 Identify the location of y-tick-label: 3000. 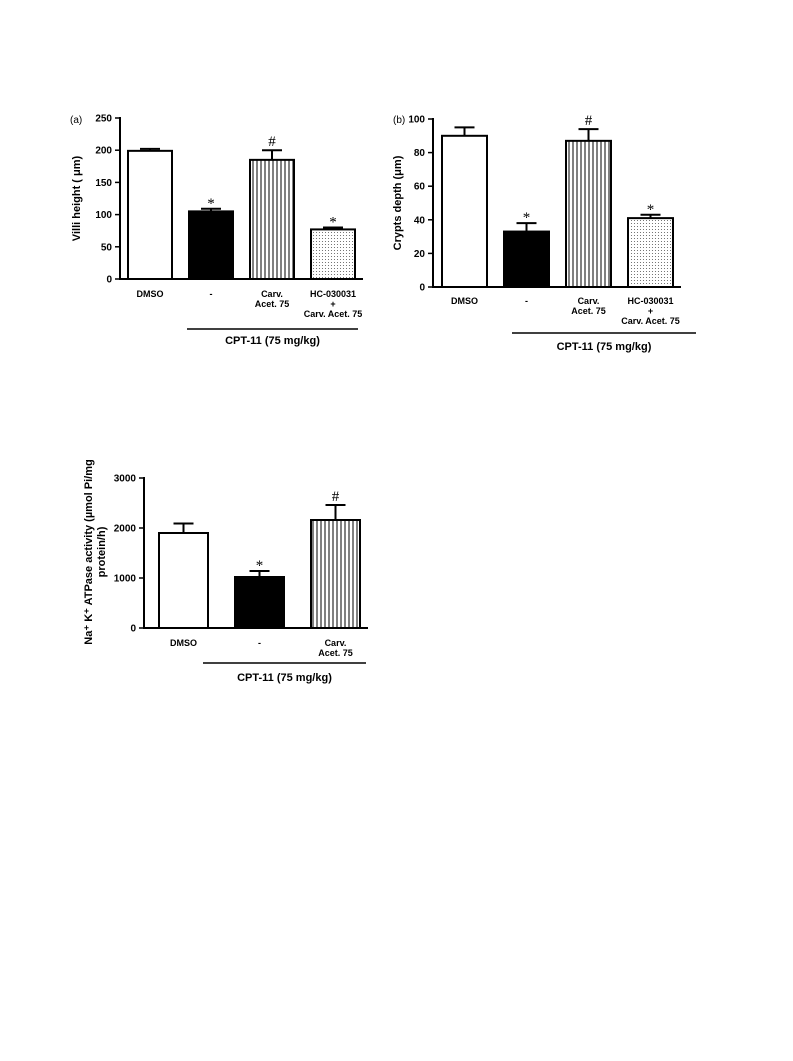
(125, 479).